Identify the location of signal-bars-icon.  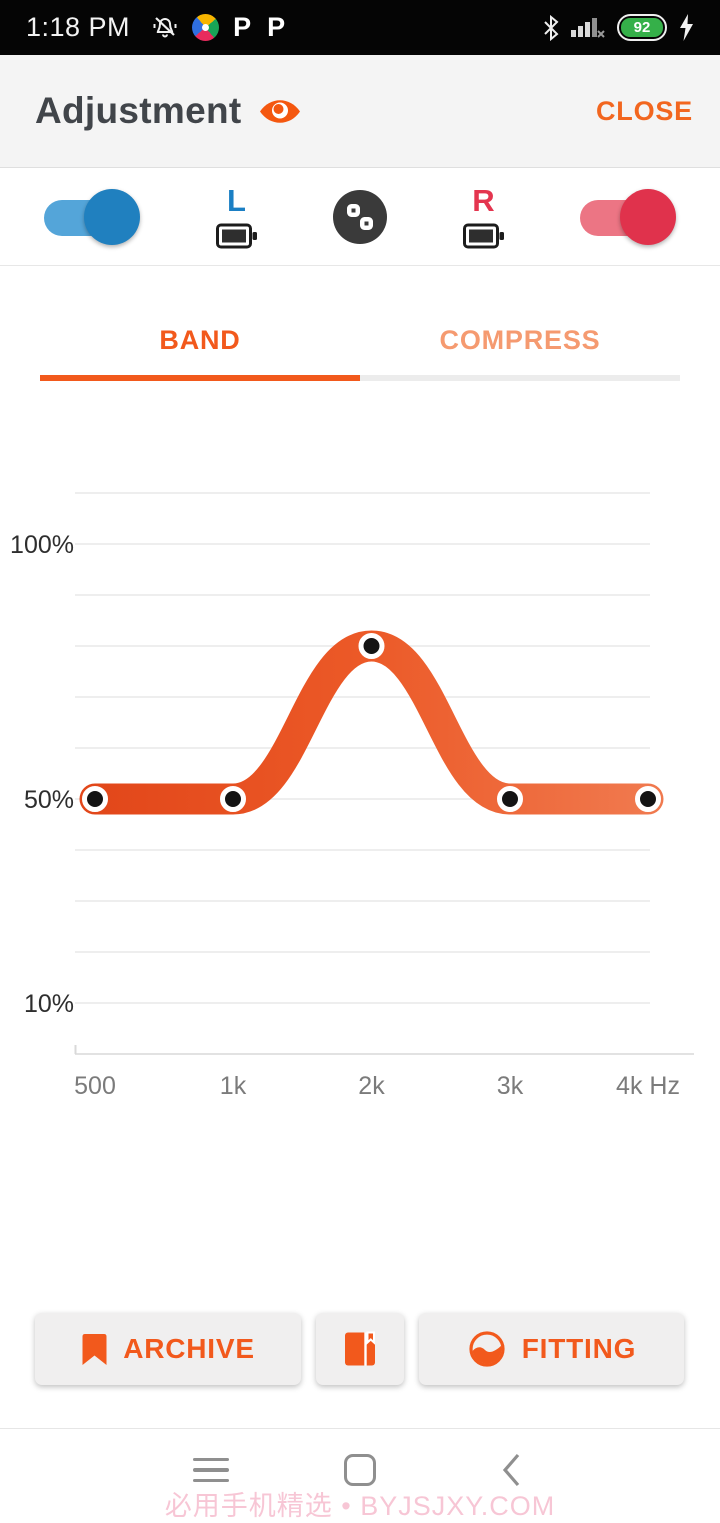
(588, 28).